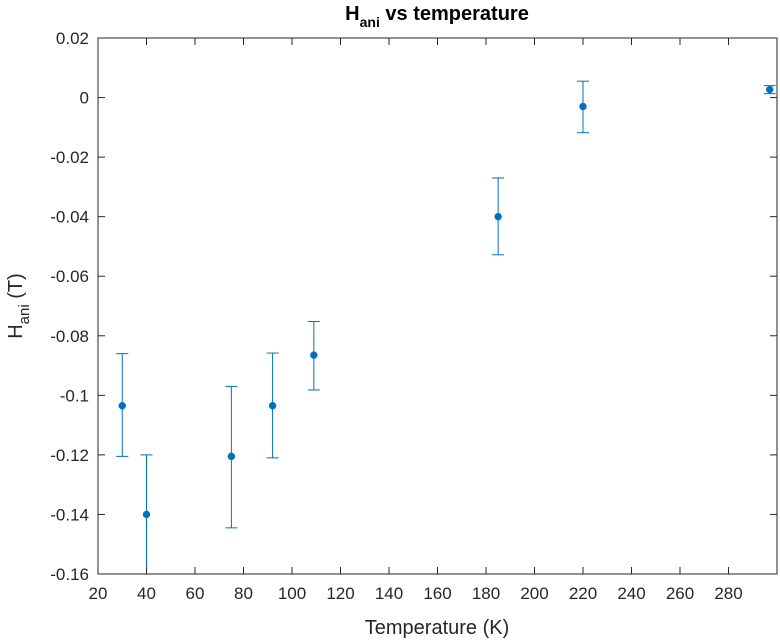  What do you see at coordinates (69, 217) in the screenshot?
I see `y-tick-label-6: -0.04` at bounding box center [69, 217].